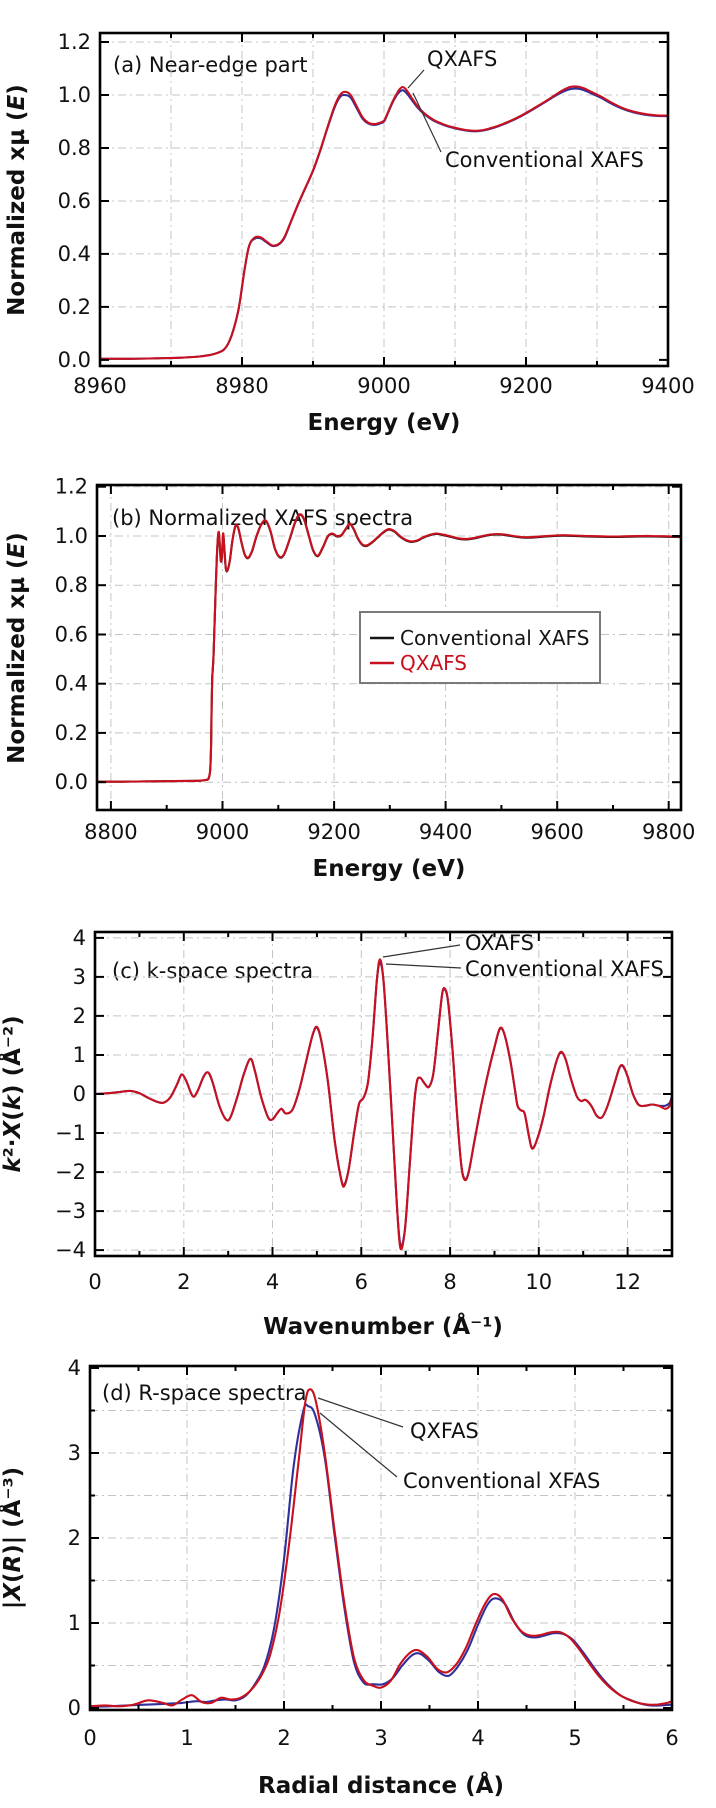  What do you see at coordinates (212, 971) in the screenshot?
I see `panel-c-title: (c) k-space spectra` at bounding box center [212, 971].